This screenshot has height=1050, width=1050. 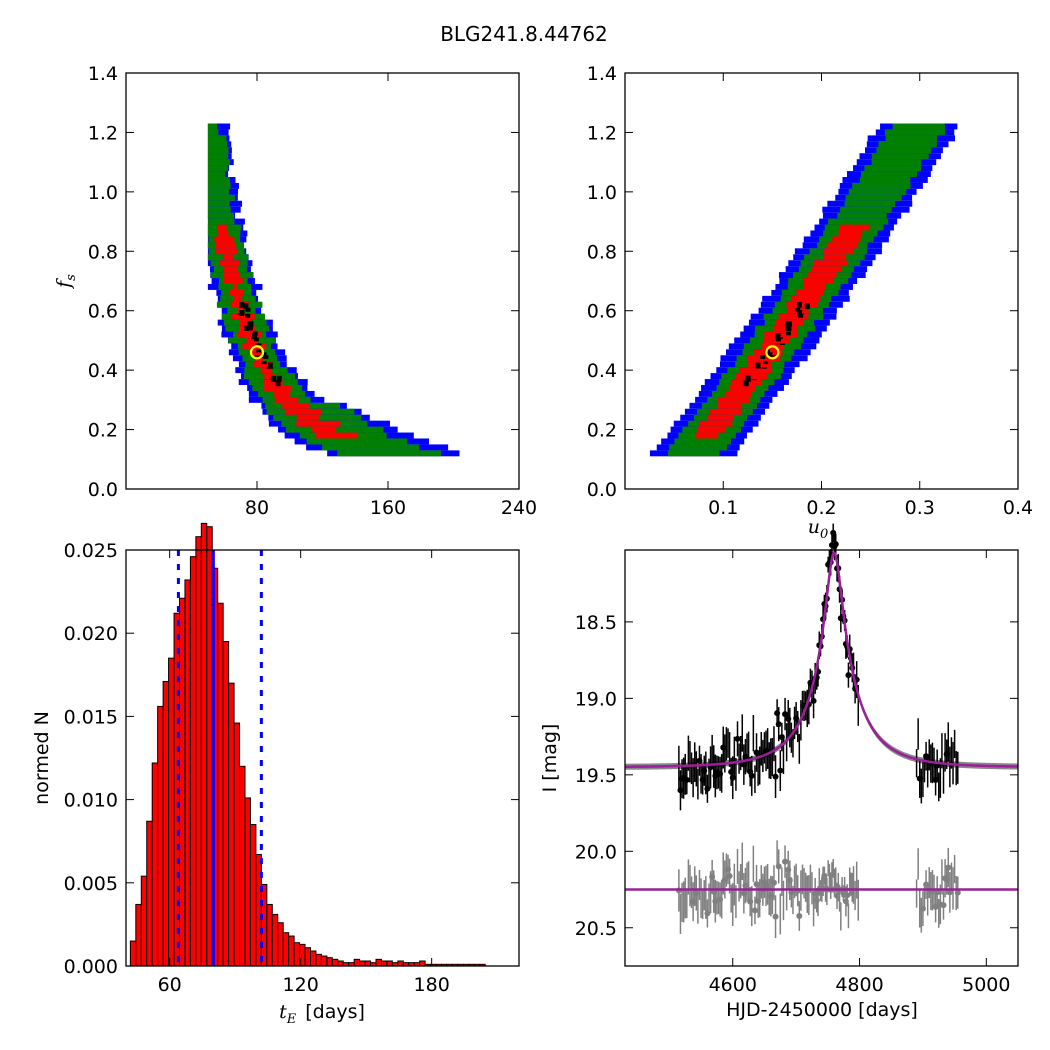 What do you see at coordinates (596, 623) in the screenshot?
I see `p4-ytick-label: 18.5` at bounding box center [596, 623].